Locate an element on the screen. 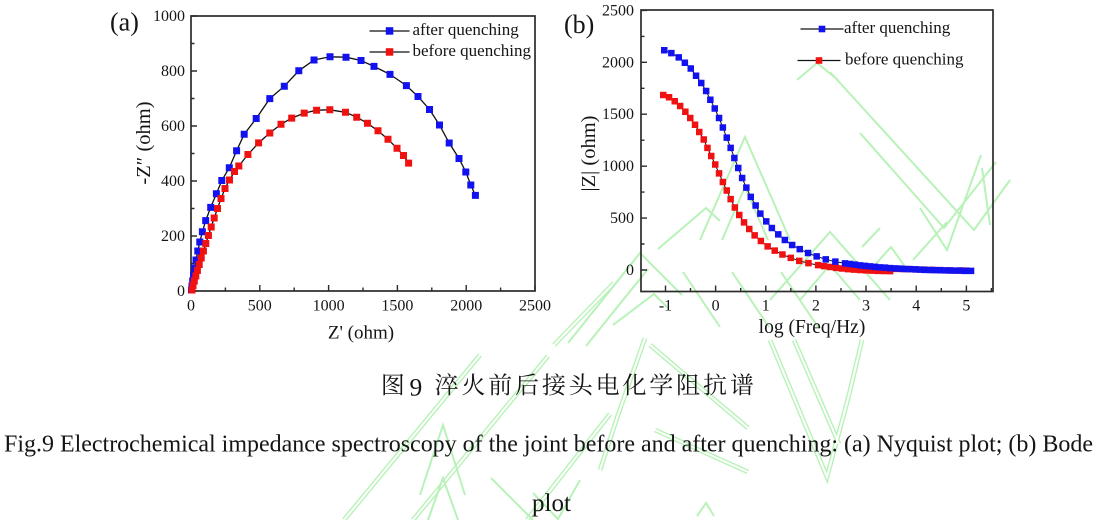 Image resolution: width=1101 pixels, height=520 pixels. svg-text: (a) is located at coordinates (124, 22).